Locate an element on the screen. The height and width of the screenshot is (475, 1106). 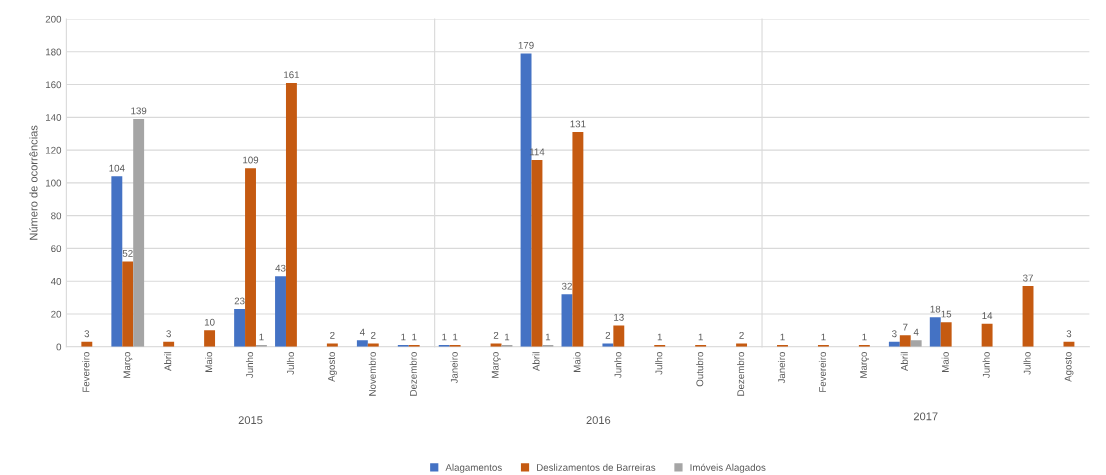
data-label: 109 is located at coordinates (251, 160).